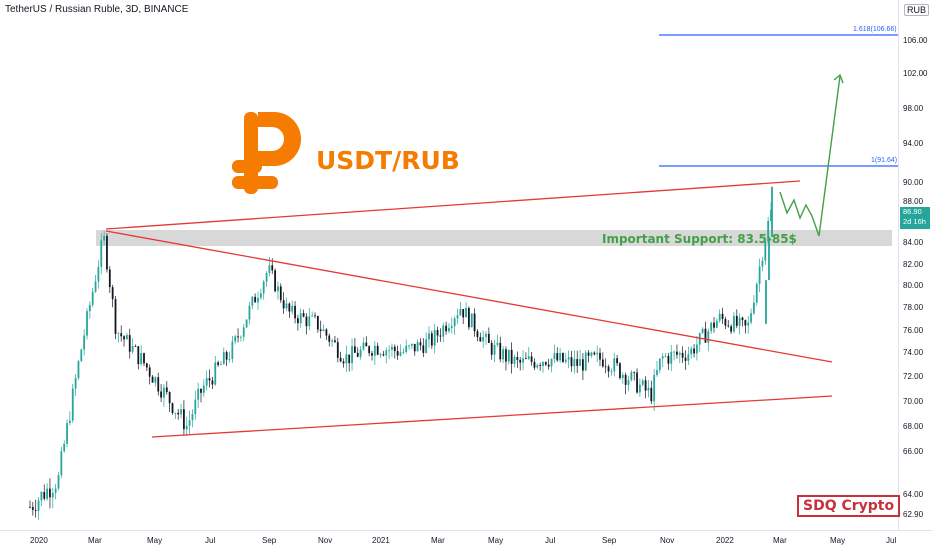 The width and height of the screenshot is (932, 550). What do you see at coordinates (810, 156) in the screenshot?
I see `projection-path` at bounding box center [810, 156].